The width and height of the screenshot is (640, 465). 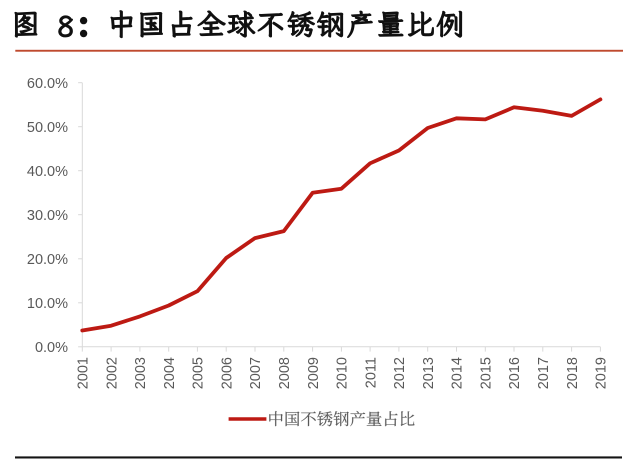 I want to click on svg-text: 2004, so click(x=170, y=373).